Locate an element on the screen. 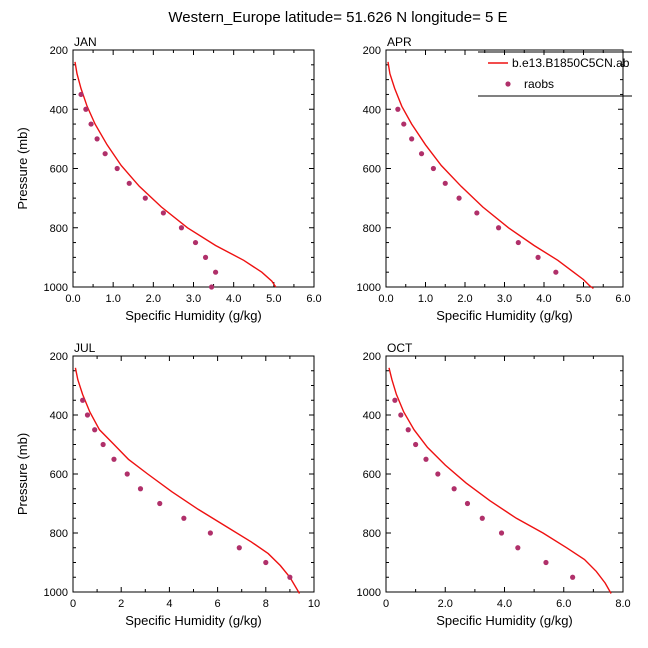 The image size is (648, 648). panel-label: JUL is located at coordinates (85, 348).